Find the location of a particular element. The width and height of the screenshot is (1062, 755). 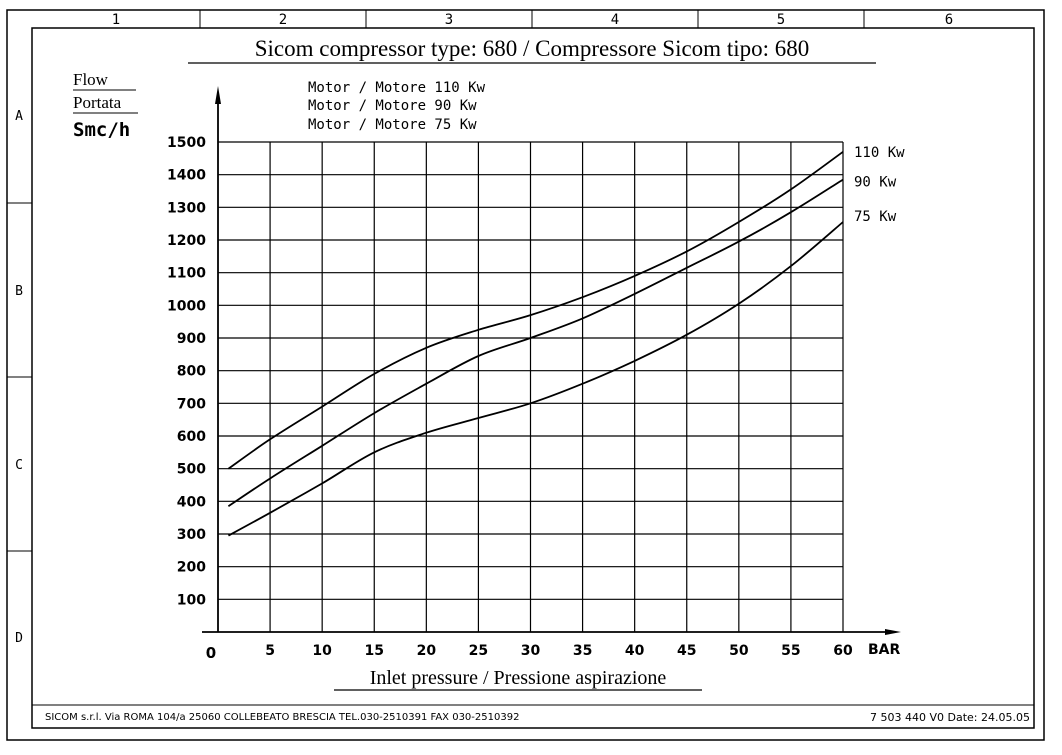

row-header: A B C D is located at coordinates (19, 377).